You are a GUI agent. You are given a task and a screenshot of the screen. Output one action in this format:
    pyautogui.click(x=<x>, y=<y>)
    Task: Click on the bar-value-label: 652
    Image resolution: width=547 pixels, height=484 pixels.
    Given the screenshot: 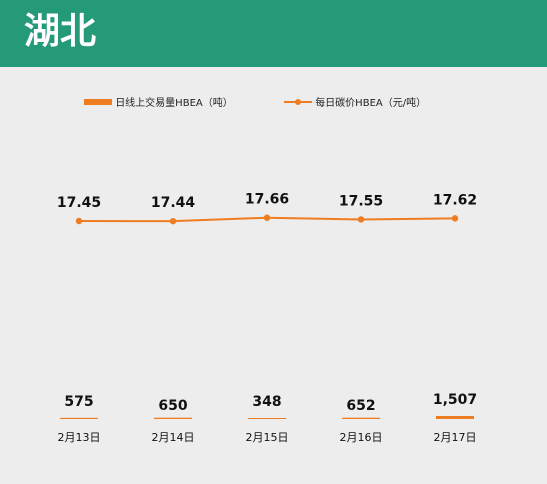 What is the action you would take?
    pyautogui.click(x=360, y=406)
    